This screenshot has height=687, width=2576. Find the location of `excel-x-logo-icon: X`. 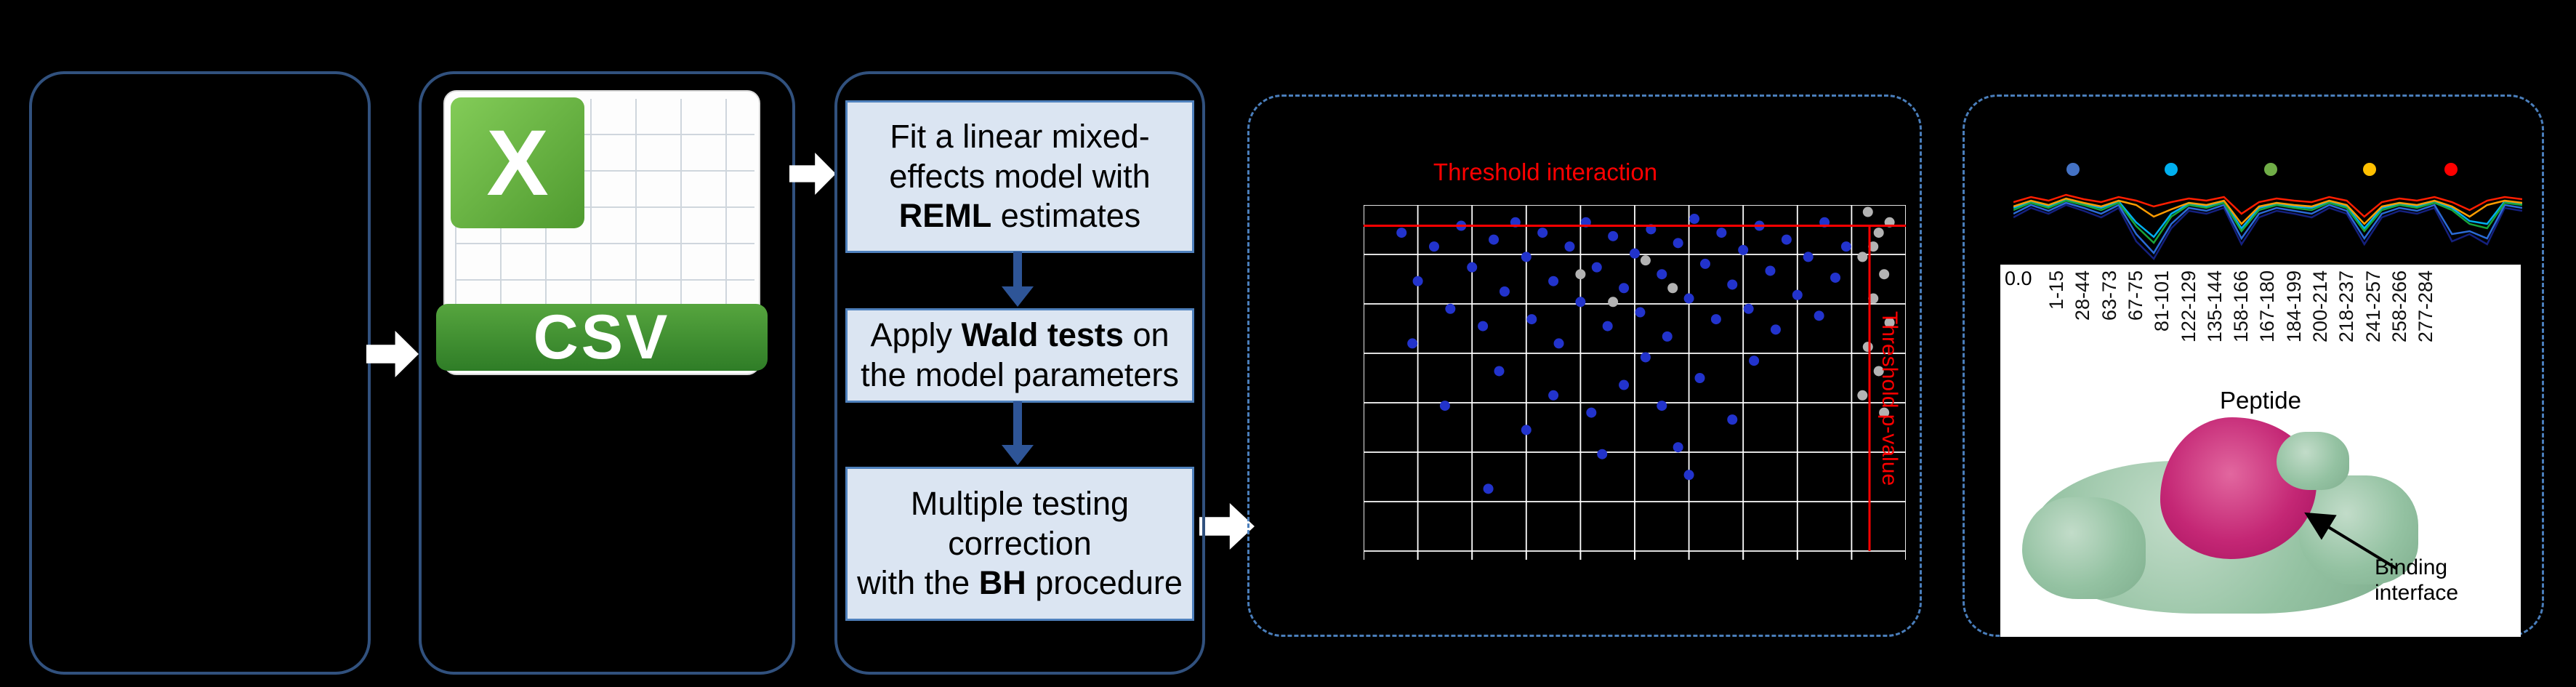

excel-x-logo-icon: X is located at coordinates (517, 162).